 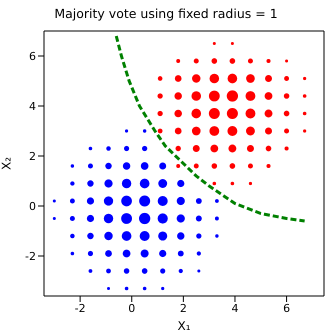 I want to click on x-tick-label: 6, so click(x=286, y=308).